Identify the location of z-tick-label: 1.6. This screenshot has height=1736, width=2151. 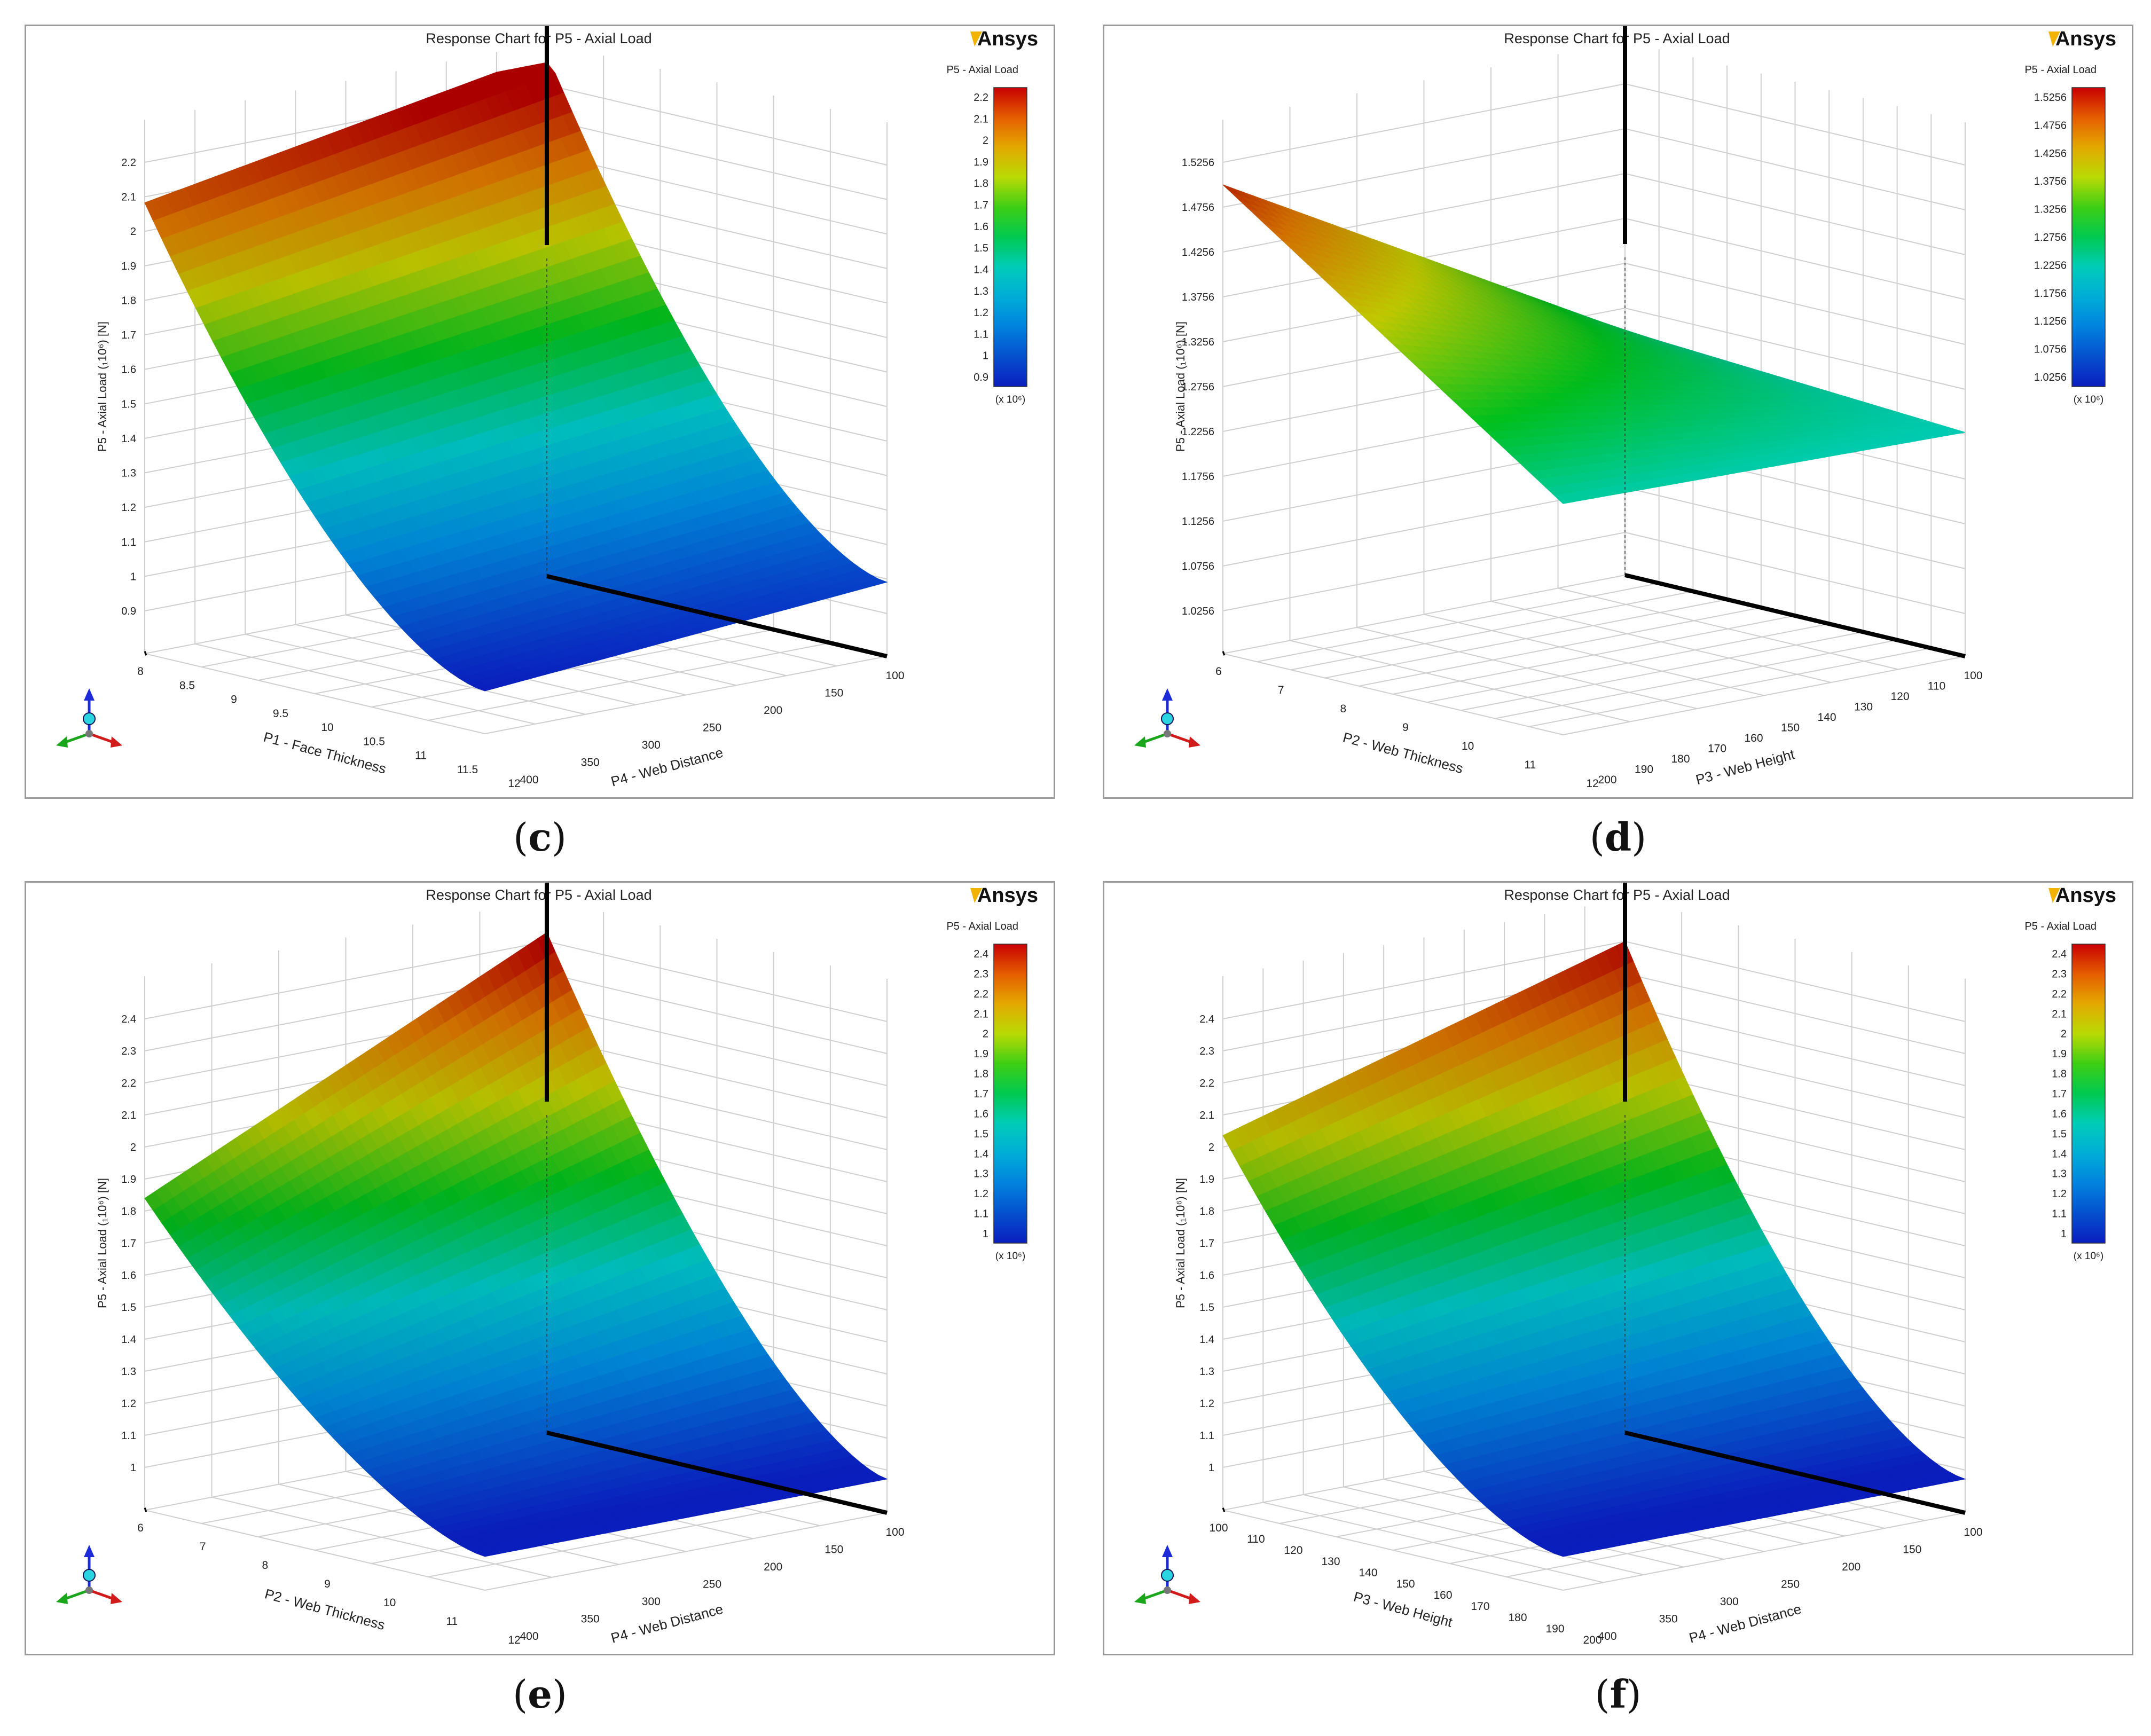
(128, 370).